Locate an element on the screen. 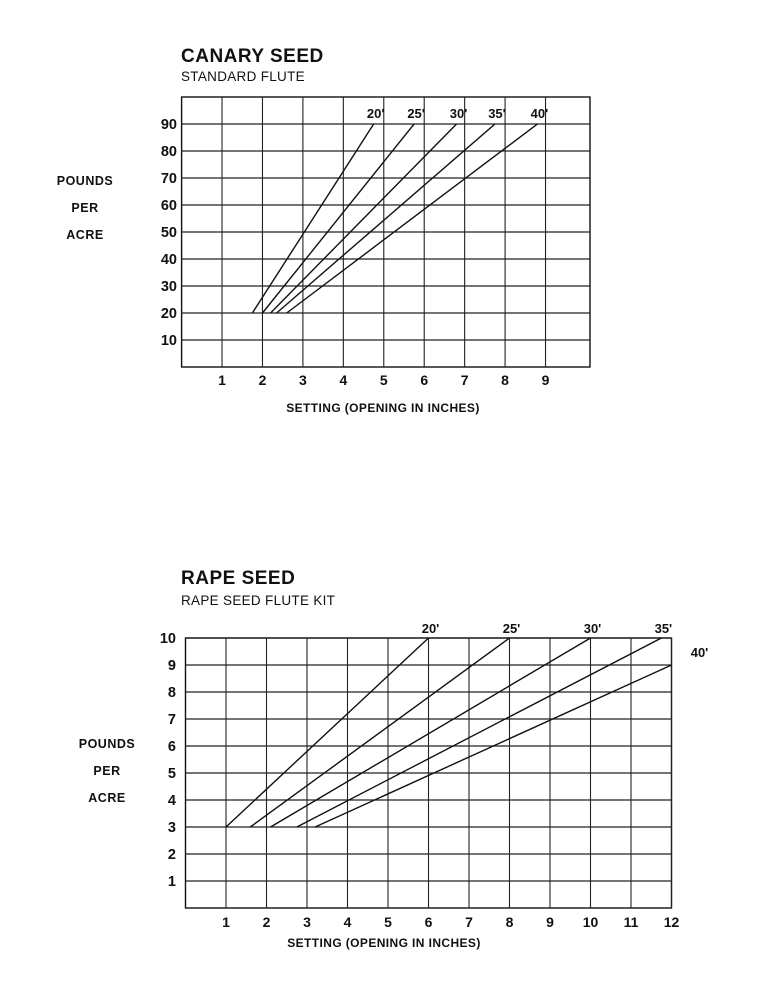  y-tick-label: 4 is located at coordinates (172, 801).